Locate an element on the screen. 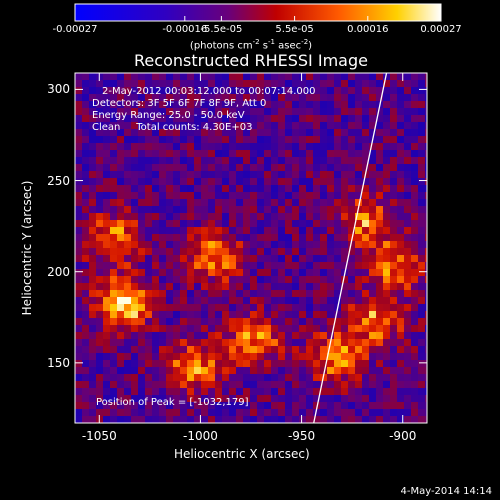 This screenshot has width=500, height=500. colorbar-ticks is located at coordinates (258, 18).